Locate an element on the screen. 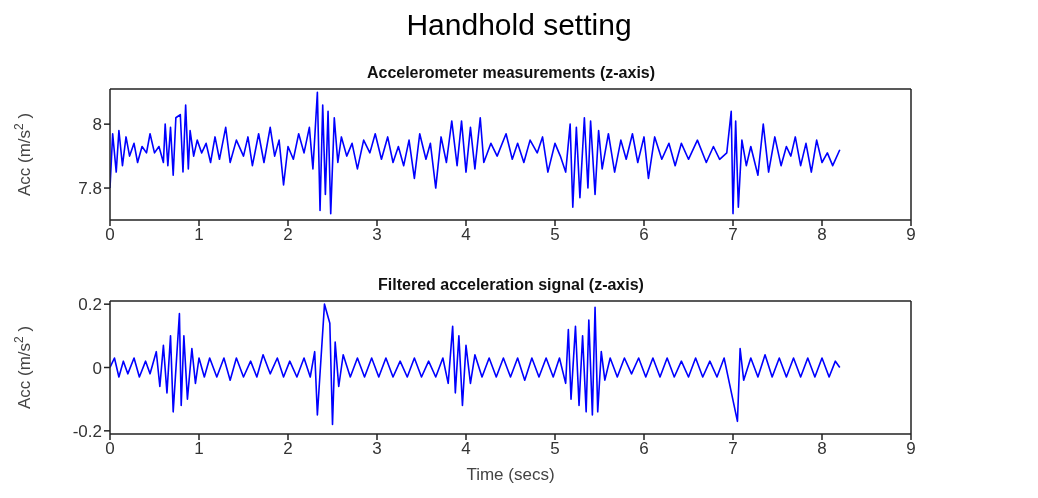 The image size is (1038, 498). chart-title: Filtered acceleration signal (z-axis) is located at coordinates (511, 285).